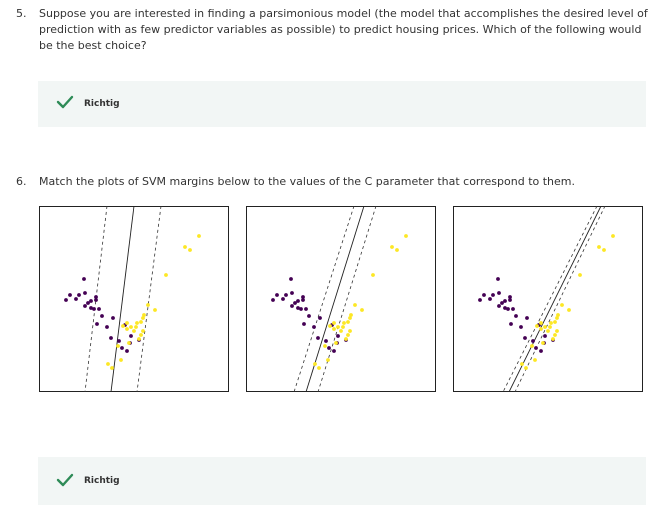  Describe the element at coordinates (102, 481) in the screenshot. I see `feedback-label: Richtig` at that location.